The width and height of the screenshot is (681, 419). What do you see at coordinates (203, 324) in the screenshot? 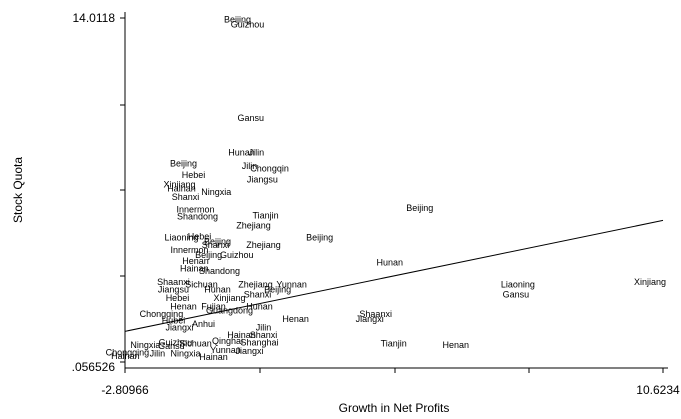
I see `point-label-55: Anhui` at bounding box center [203, 324].